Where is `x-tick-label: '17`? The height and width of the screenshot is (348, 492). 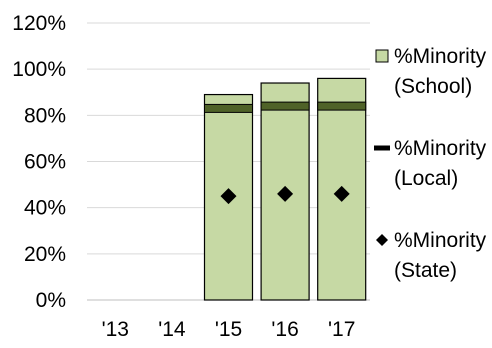 x-tick-label: '17 is located at coordinates (341, 329).